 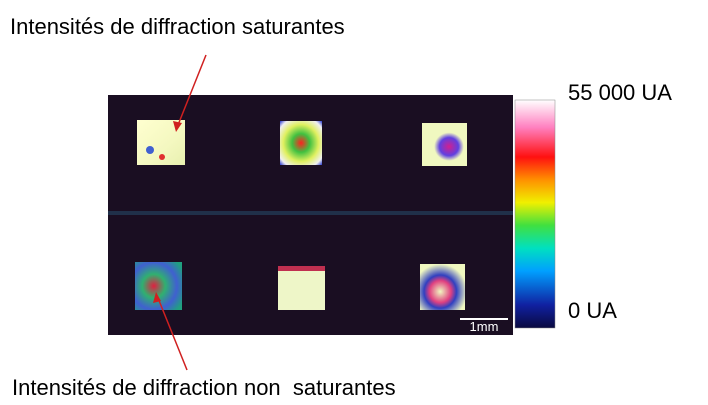 I want to click on annotation-bottom: Intensités de diffraction non saturantes, so click(x=204, y=387).